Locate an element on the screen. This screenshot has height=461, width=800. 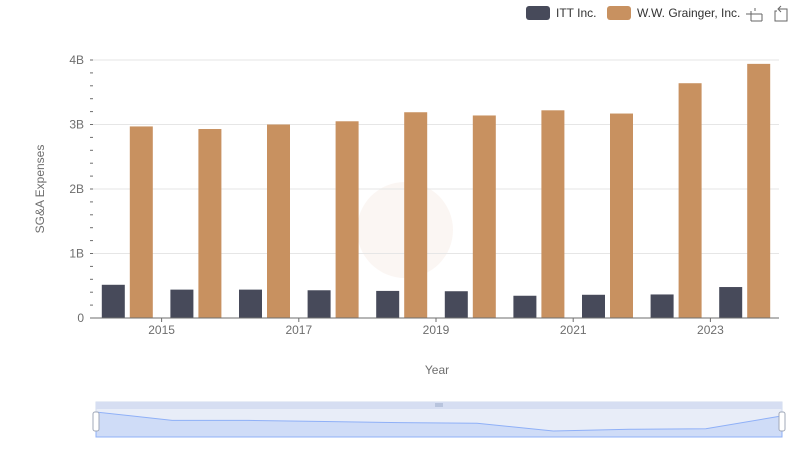
bar-grainger-2020 is located at coordinates (553, 214).